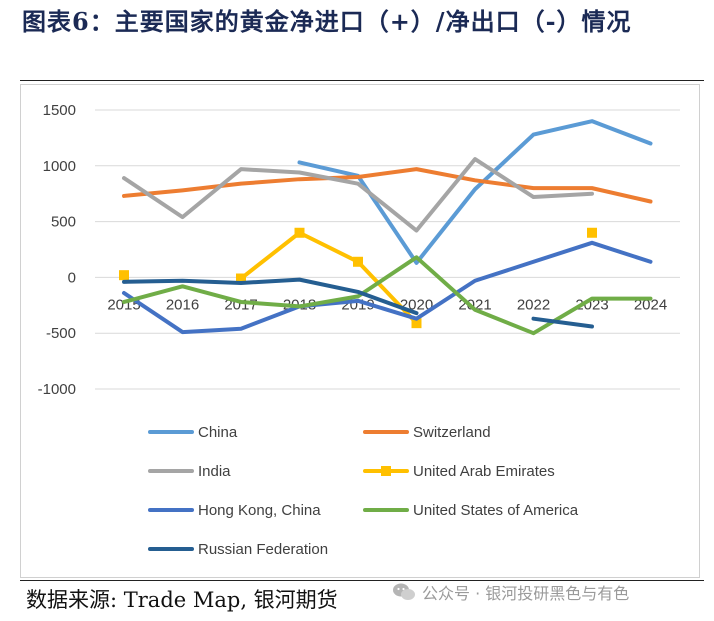 The width and height of the screenshot is (714, 621). I want to click on y-tick-labels: 1500 1000 500 0 -500 -1000, so click(57, 250).